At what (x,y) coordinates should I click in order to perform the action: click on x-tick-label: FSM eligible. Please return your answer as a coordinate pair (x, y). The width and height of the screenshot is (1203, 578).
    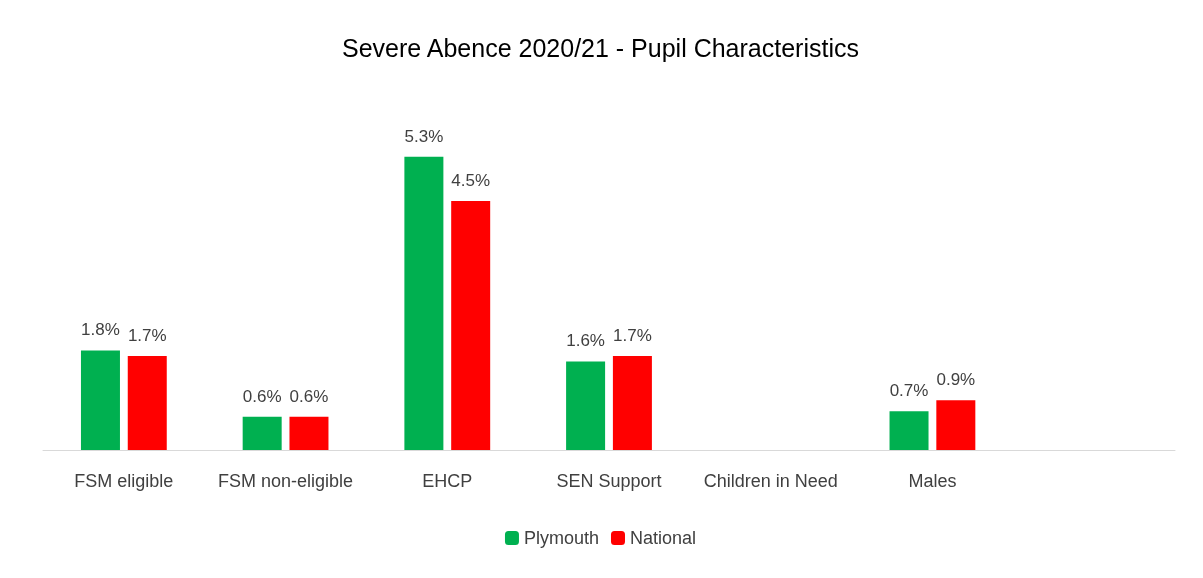
    Looking at the image, I should click on (124, 481).